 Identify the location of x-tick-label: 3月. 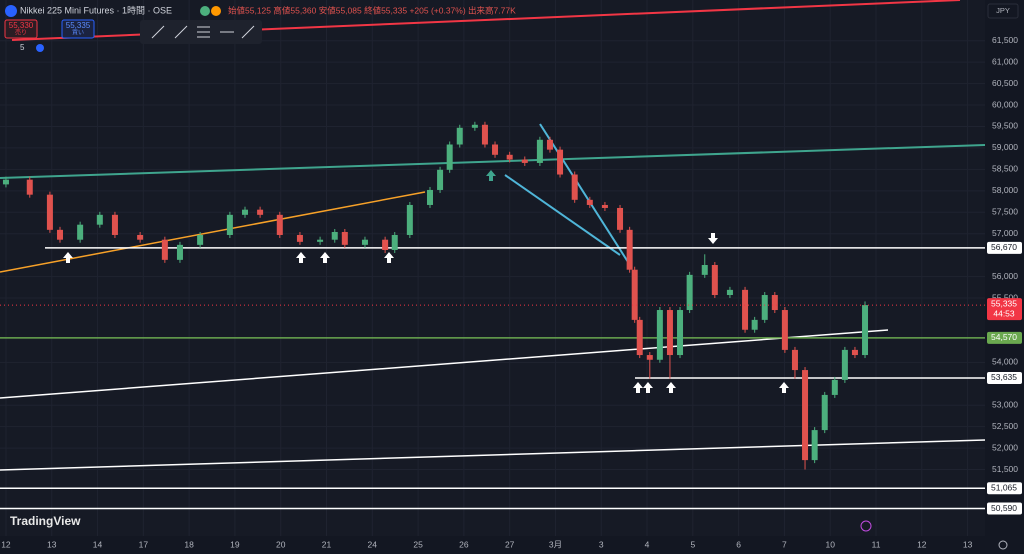
(555, 544).